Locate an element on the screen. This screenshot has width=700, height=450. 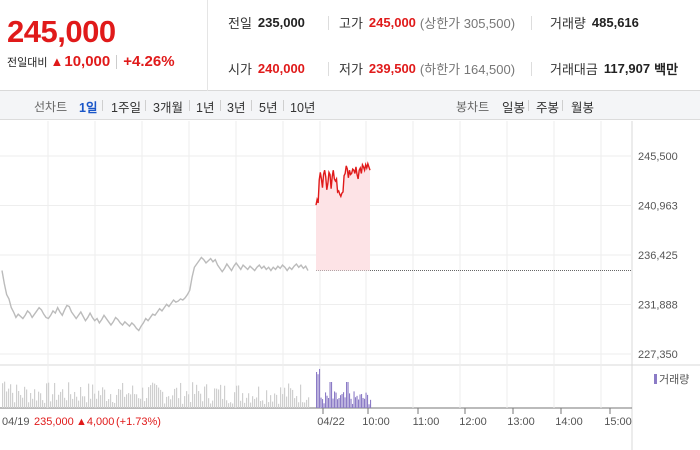
x-tick-label: 11:00 is located at coordinates (426, 422).